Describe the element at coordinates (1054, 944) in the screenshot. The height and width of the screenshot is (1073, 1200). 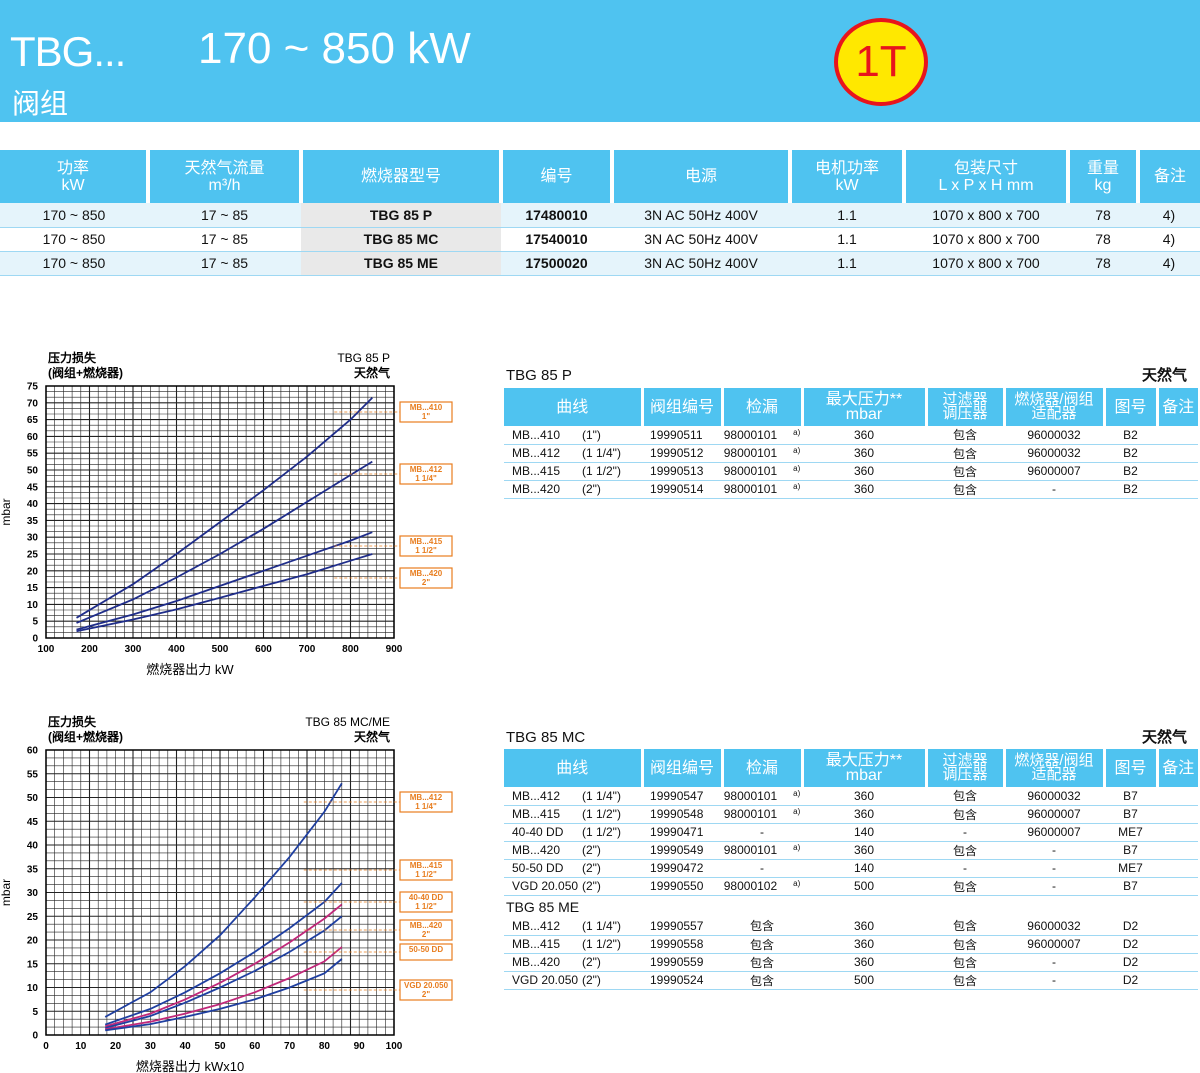
I see `adapter-cell: 96000007` at that location.